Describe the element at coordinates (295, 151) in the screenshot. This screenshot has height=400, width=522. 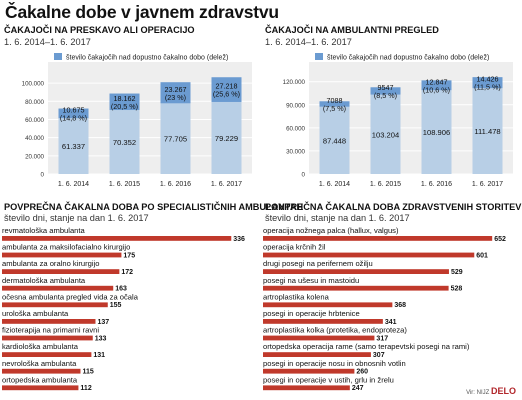
I see `outpatient-y-tick-label: 30.000` at that location.